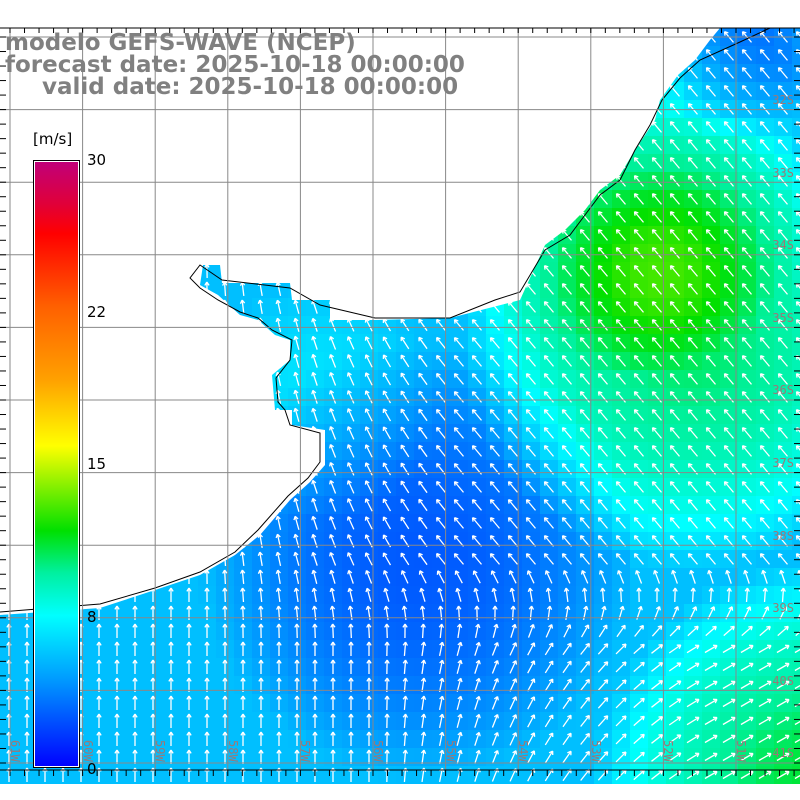  What do you see at coordinates (378, 751) in the screenshot?
I see `lon-label: 56W` at bounding box center [378, 751].